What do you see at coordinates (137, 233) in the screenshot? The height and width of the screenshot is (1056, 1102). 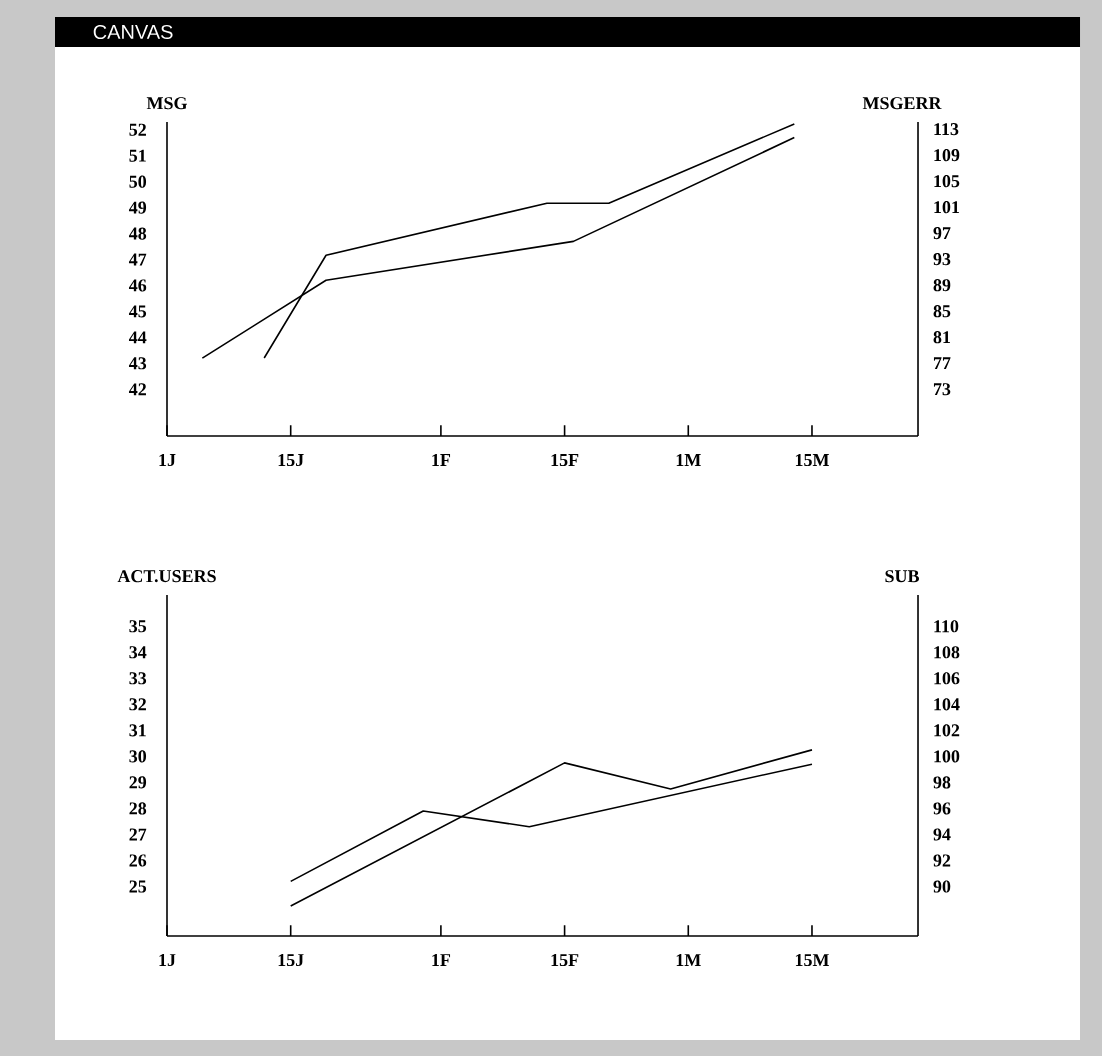 I see `y-tick-label: 48` at bounding box center [137, 233].